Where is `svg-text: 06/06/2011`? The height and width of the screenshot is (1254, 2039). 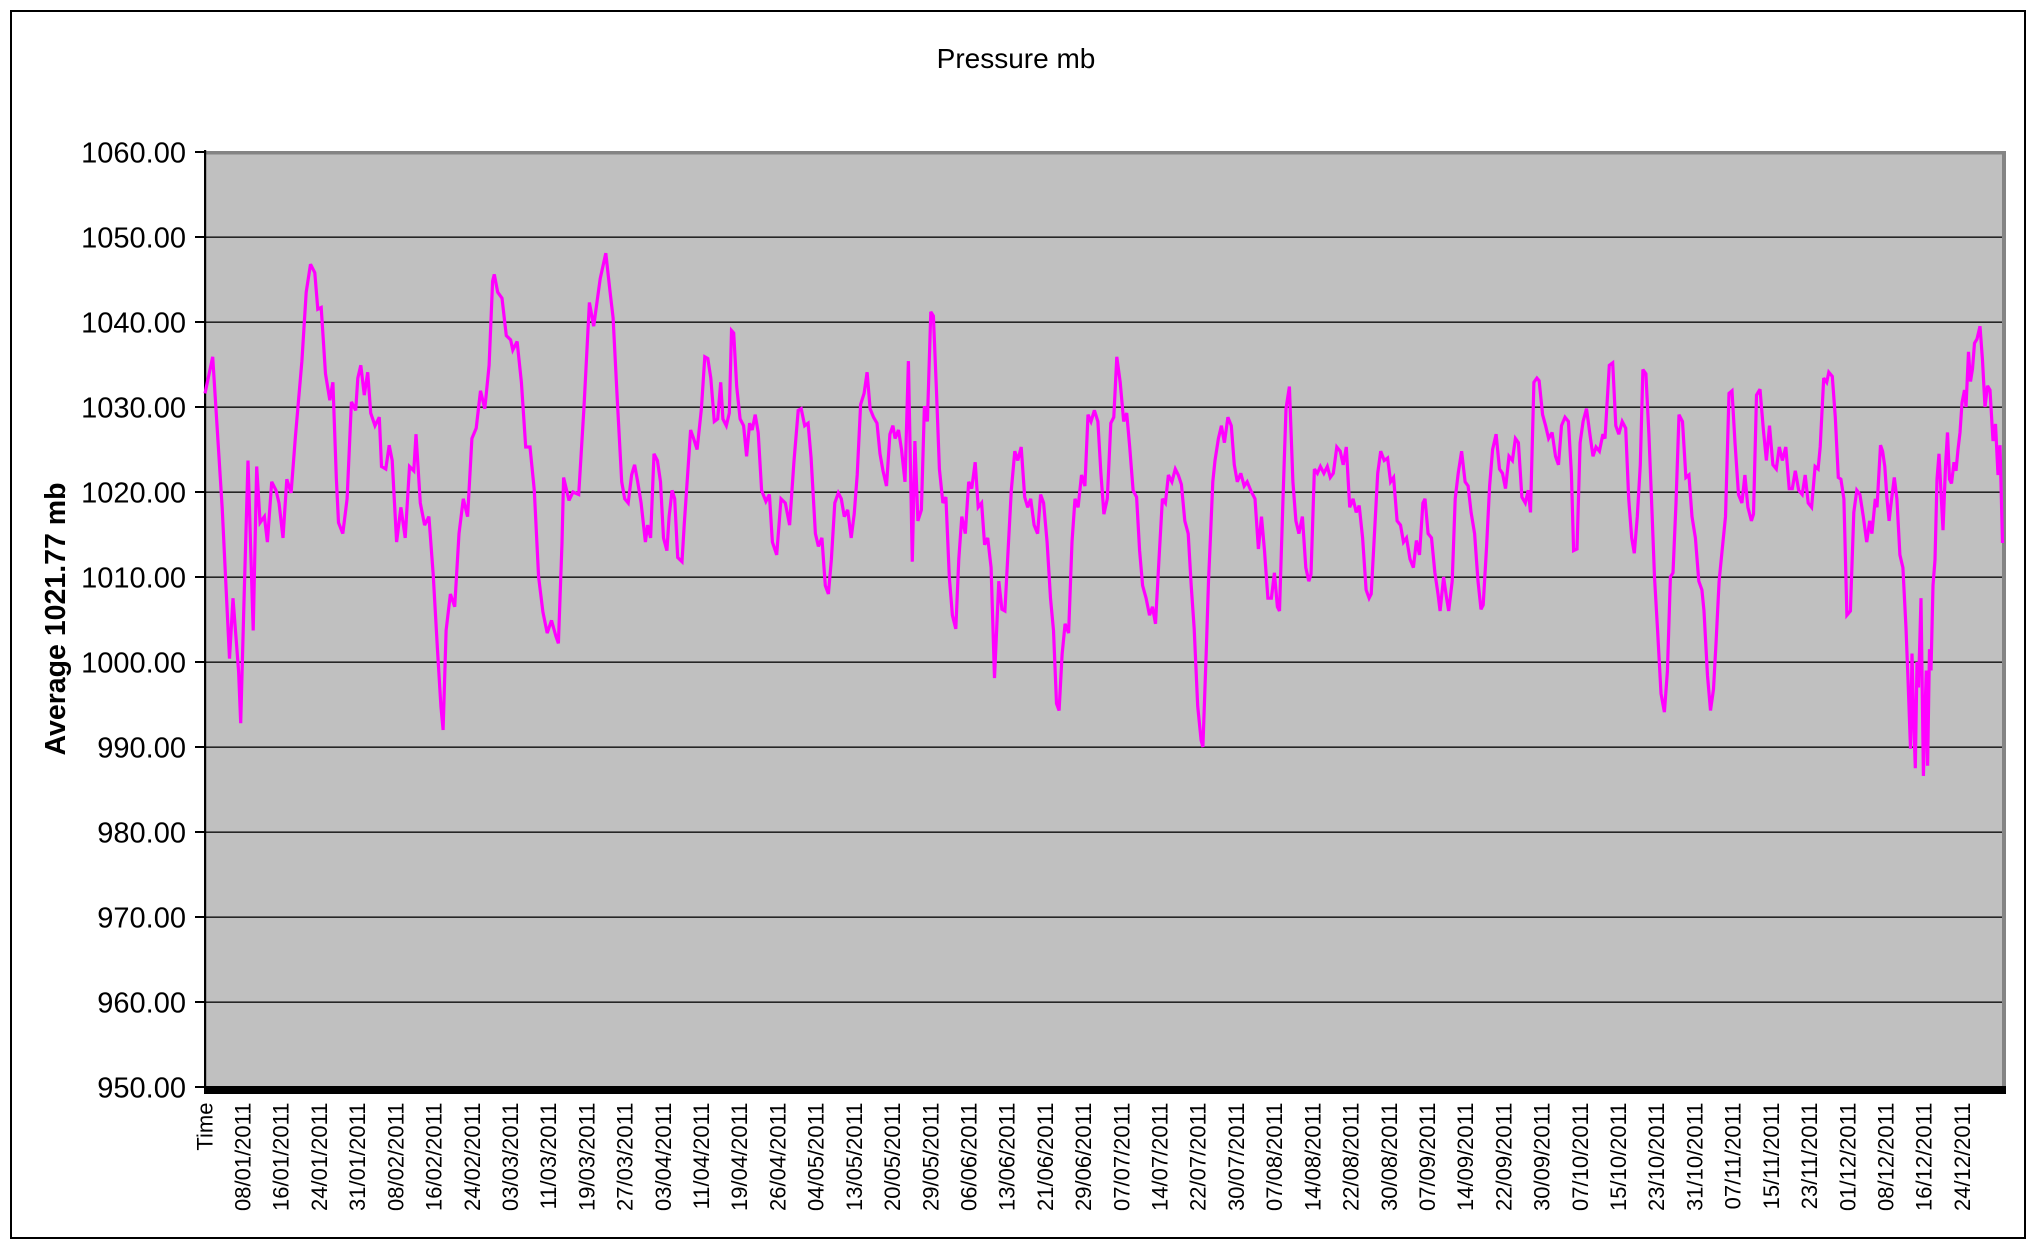 svg-text: 06/06/2011 is located at coordinates (969, 1157).